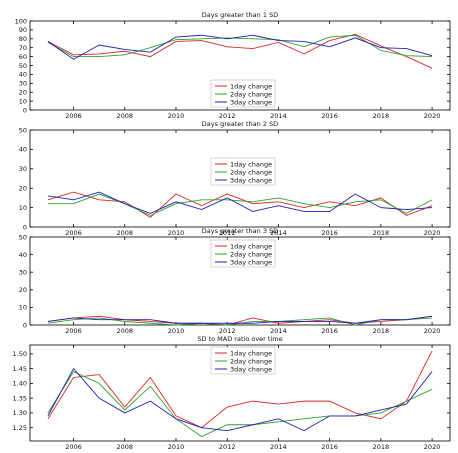 The height and width of the screenshot is (453, 458). What do you see at coordinates (239, 339) in the screenshot?
I see `chart-title: SD to MAD ratio over time` at bounding box center [239, 339].